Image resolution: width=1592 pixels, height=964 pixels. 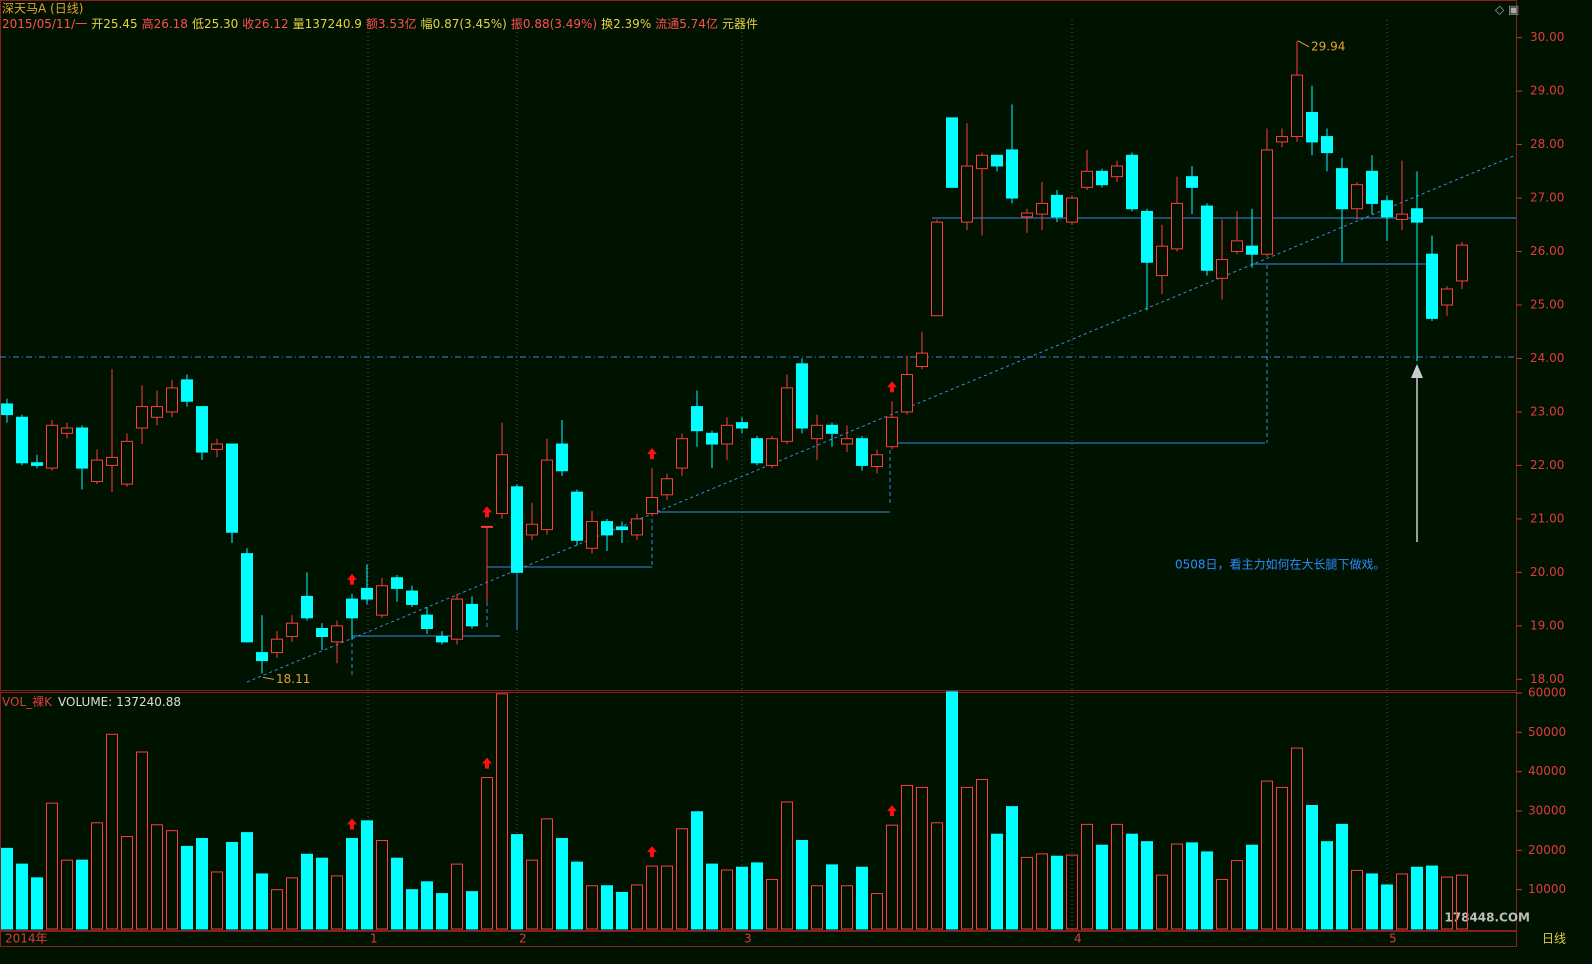 I want to click on legend-item: VOL_裸K, so click(x=27, y=701).